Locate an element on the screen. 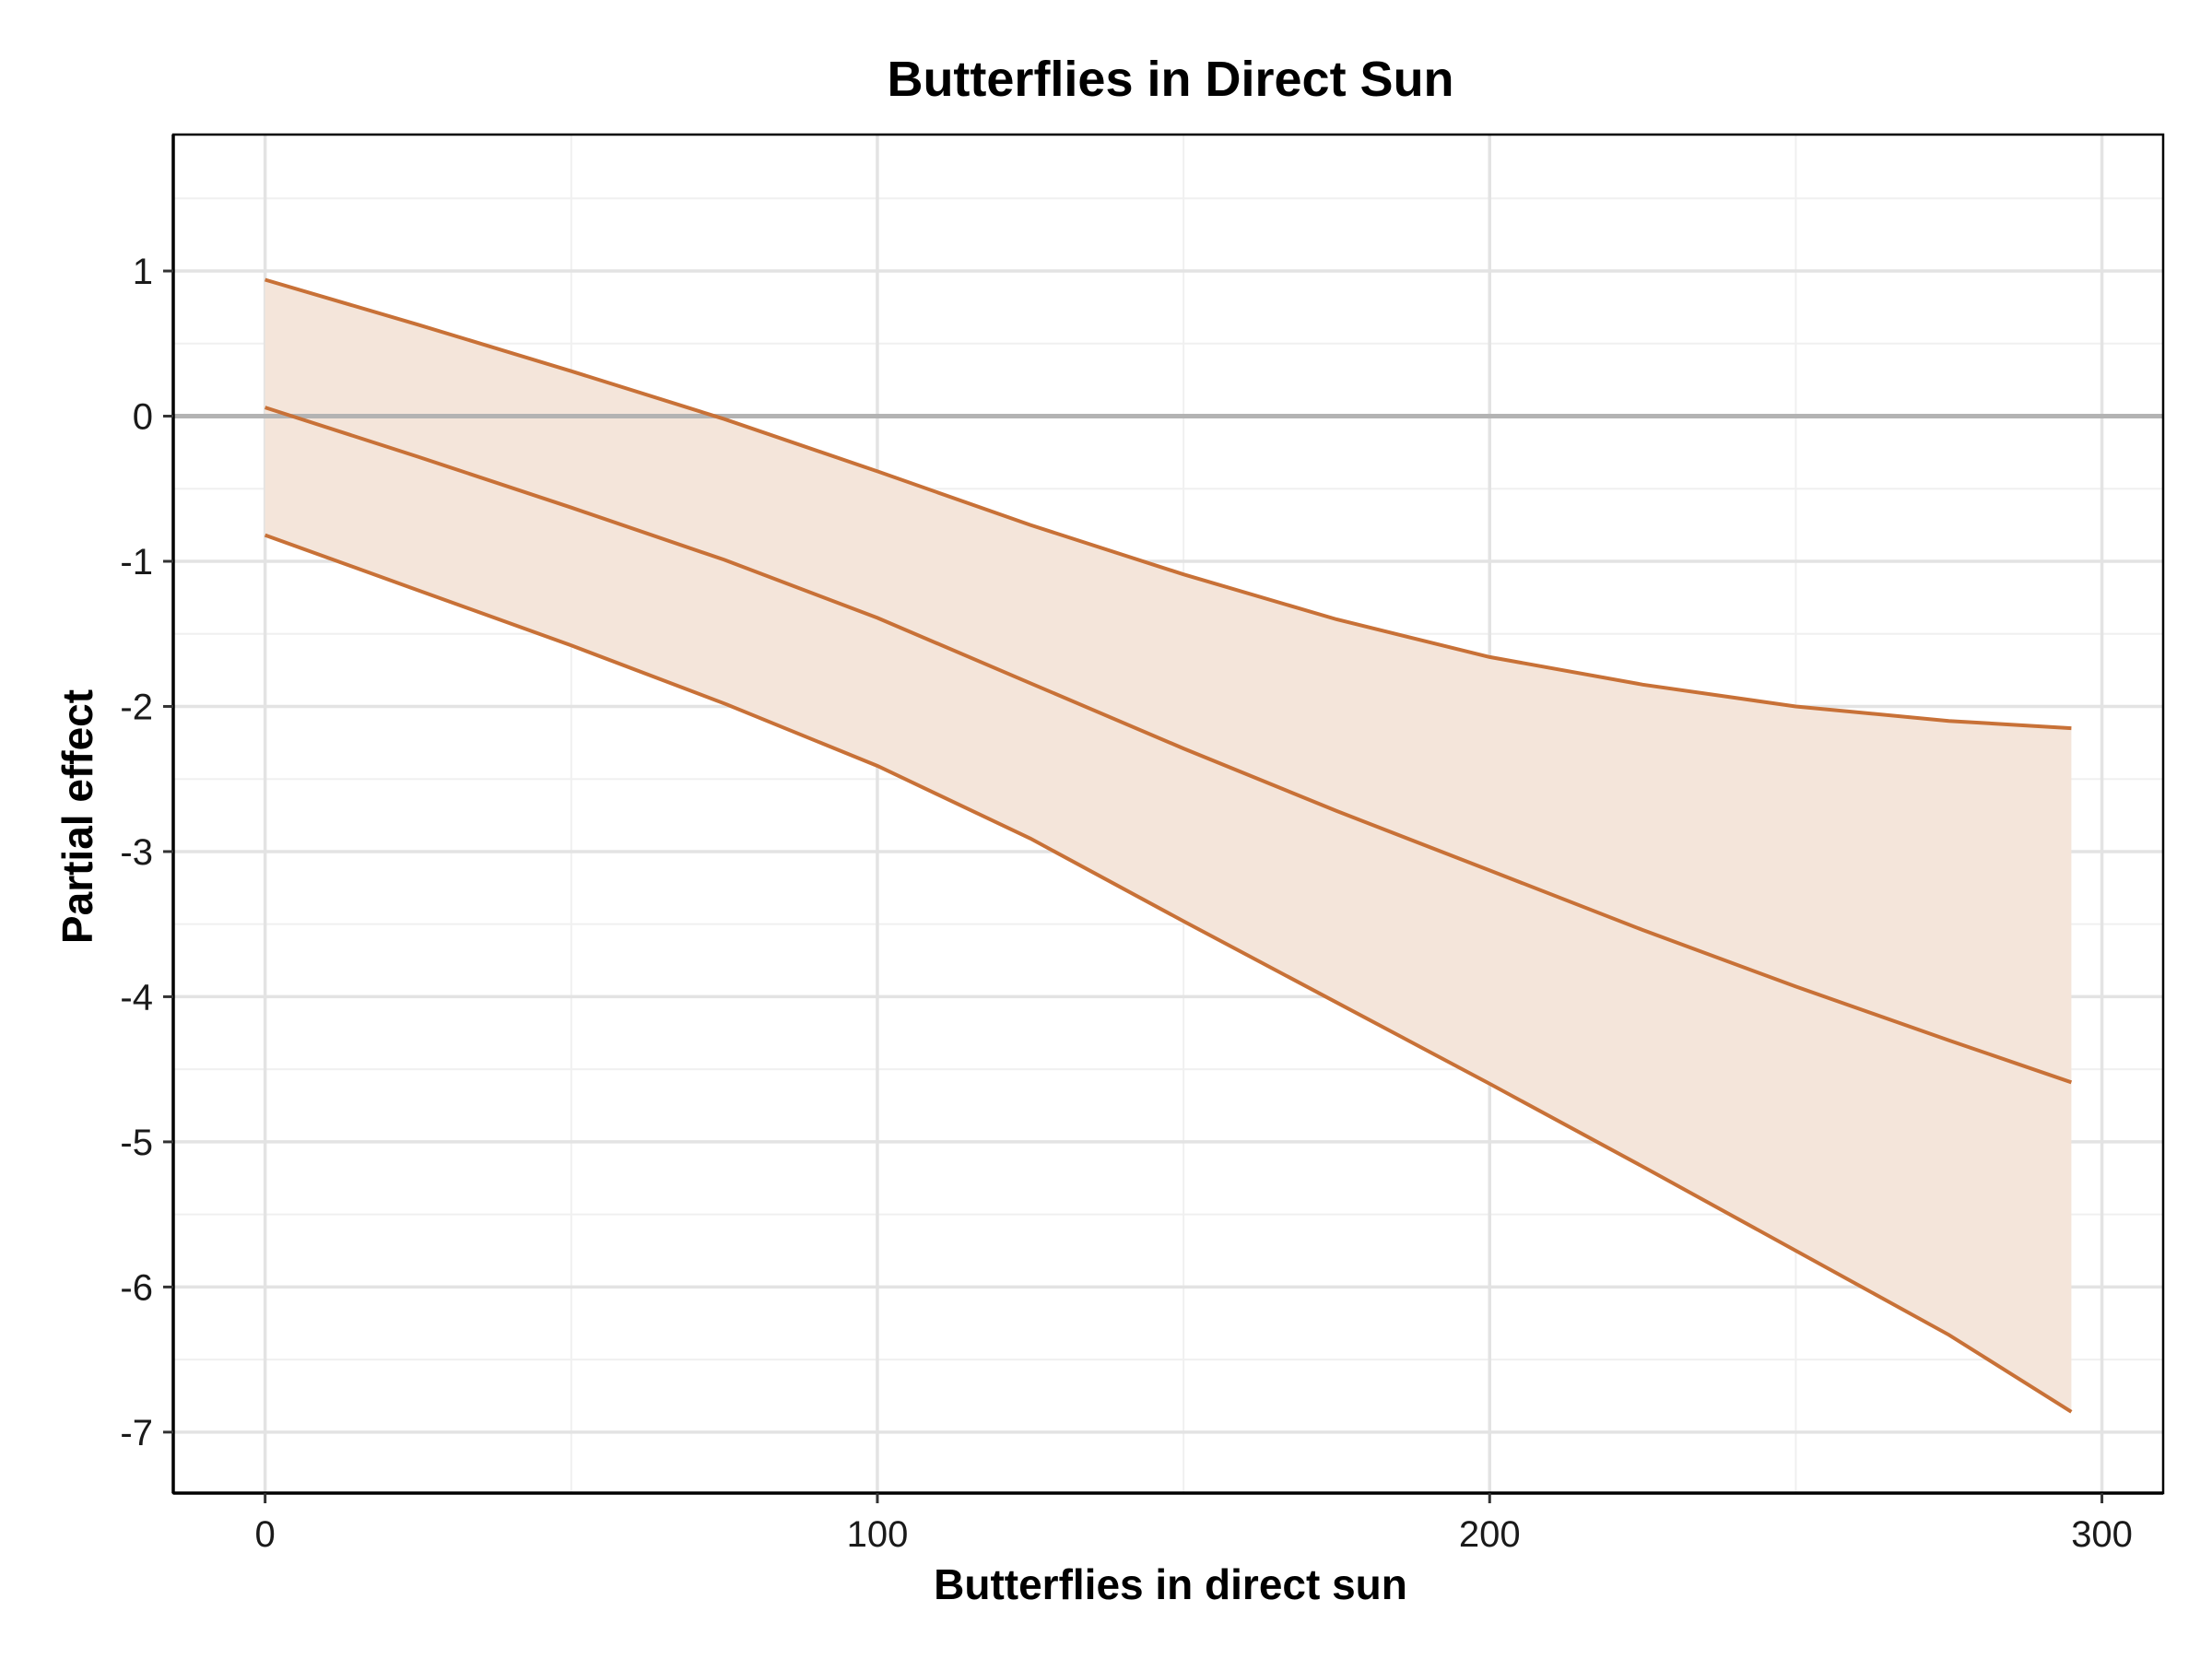 Image resolution: width=2212 pixels, height=1659 pixels. y-axis-label: Partial effect is located at coordinates (77, 816).